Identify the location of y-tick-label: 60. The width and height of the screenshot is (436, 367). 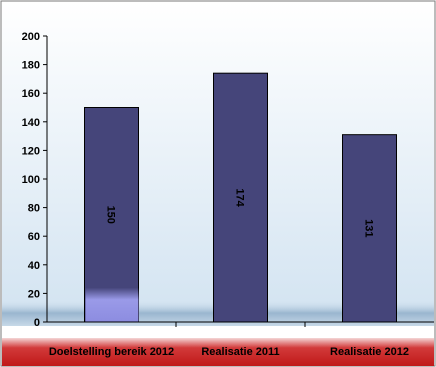
(34, 237).